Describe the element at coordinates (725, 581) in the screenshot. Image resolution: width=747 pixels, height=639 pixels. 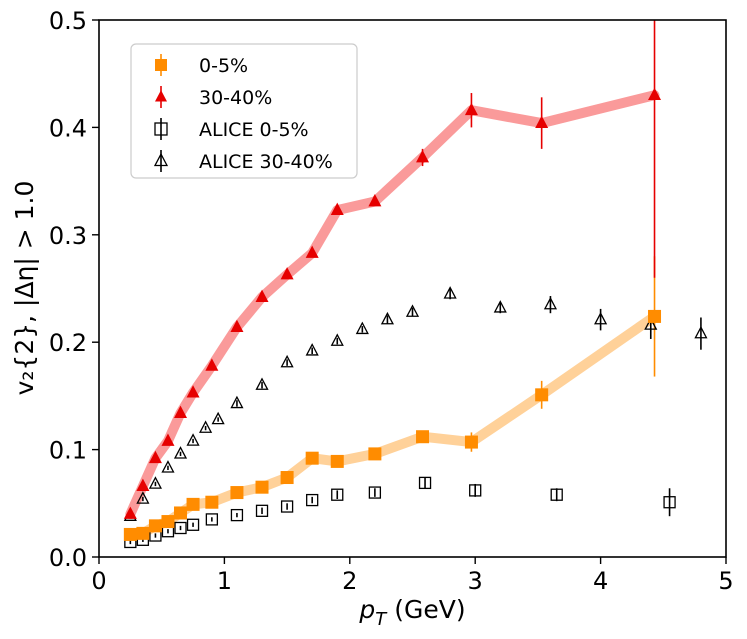
I see `x-tick-label: 5` at that location.